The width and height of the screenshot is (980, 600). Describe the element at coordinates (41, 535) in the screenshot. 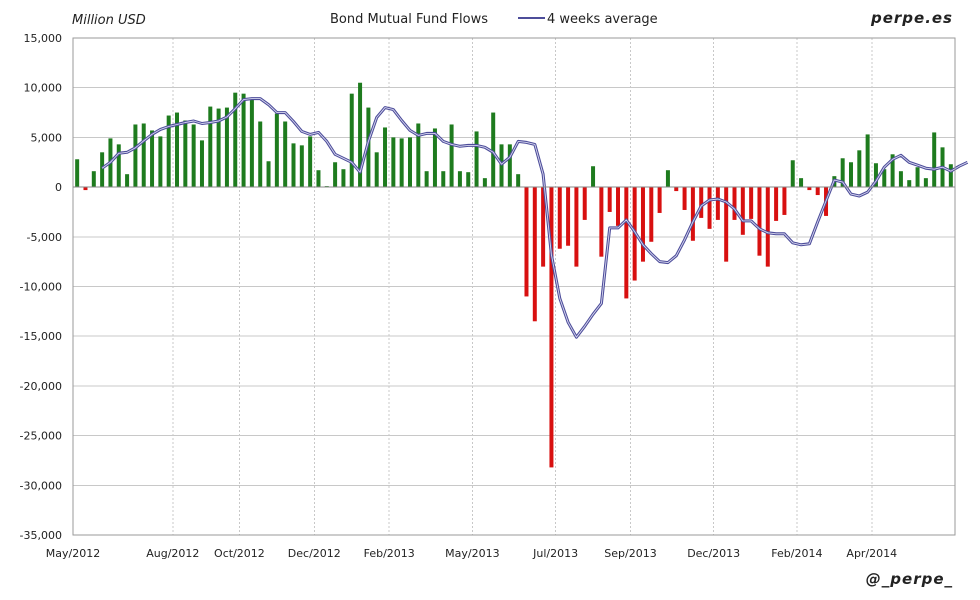

I see `y-tick-label: -35,000` at that location.